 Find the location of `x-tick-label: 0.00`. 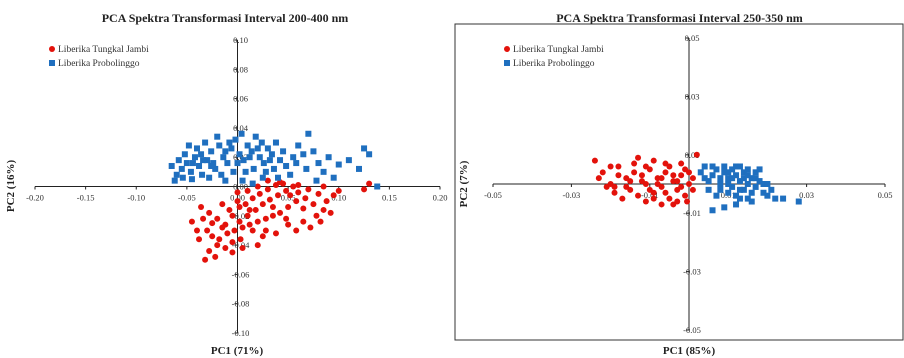

x-tick-label: 0.00 is located at coordinates (237, 198).